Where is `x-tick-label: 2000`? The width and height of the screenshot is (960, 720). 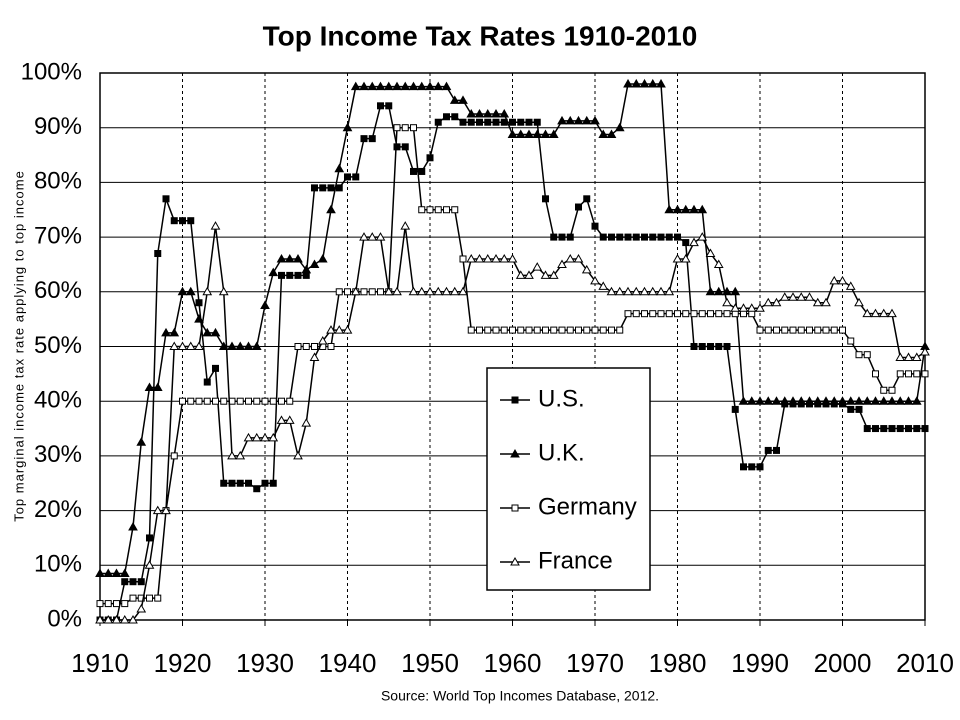
x-tick-label: 2000 is located at coordinates (843, 663).